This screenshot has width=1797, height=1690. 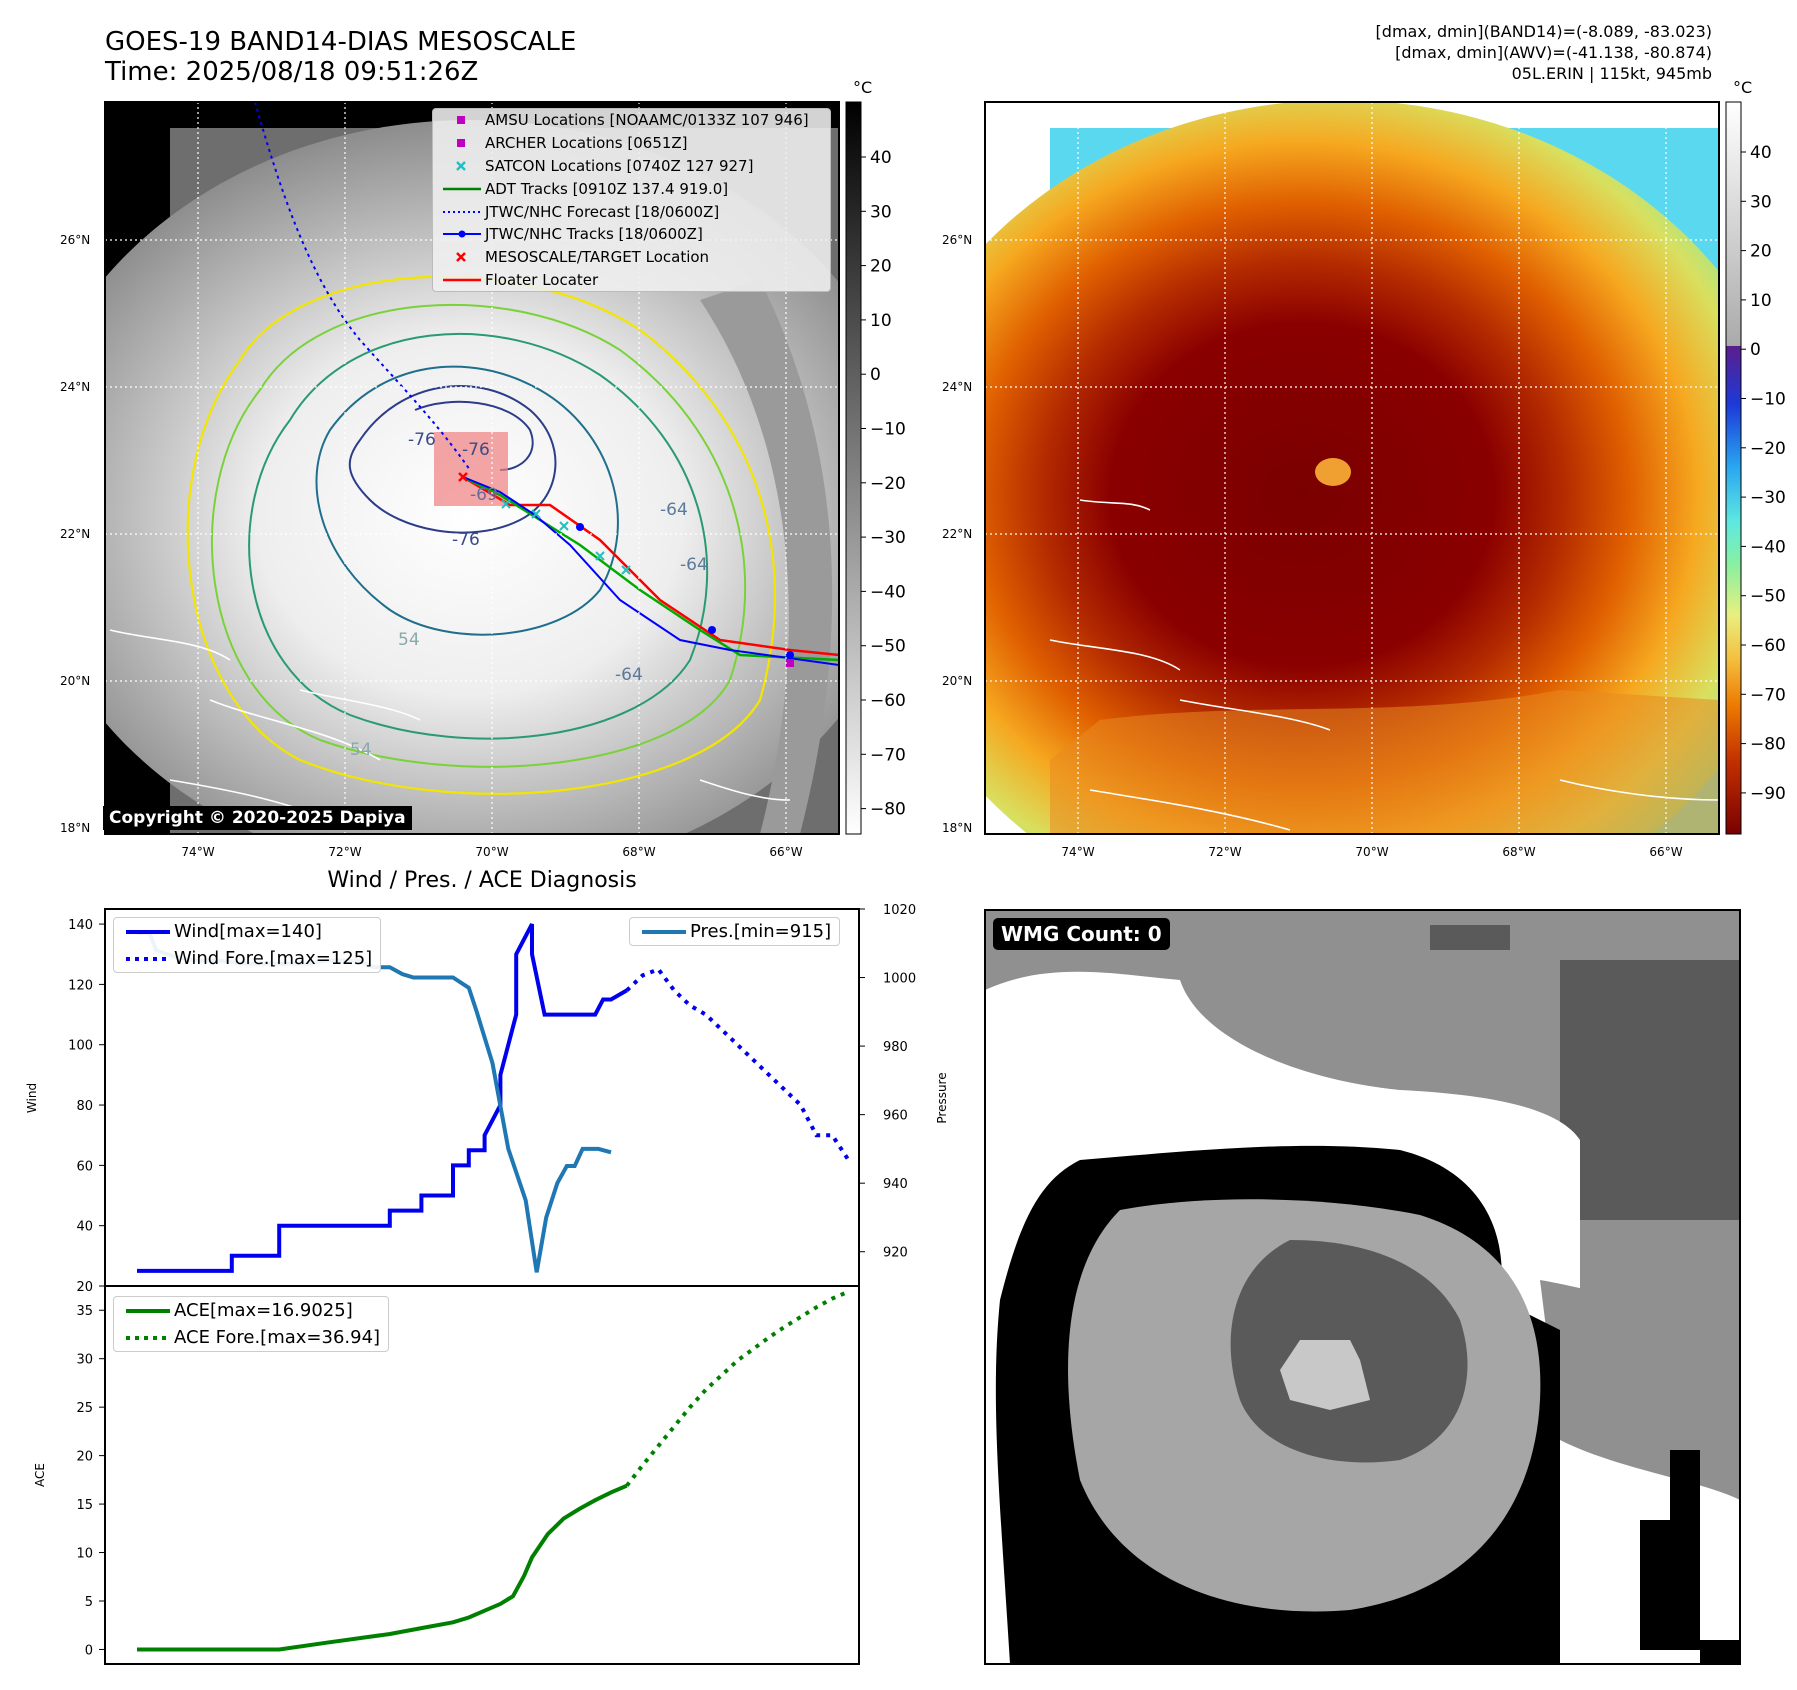 I want to click on ir-legend-label: JTWC/NHC Forecast [18/0600Z], so click(x=602, y=211).